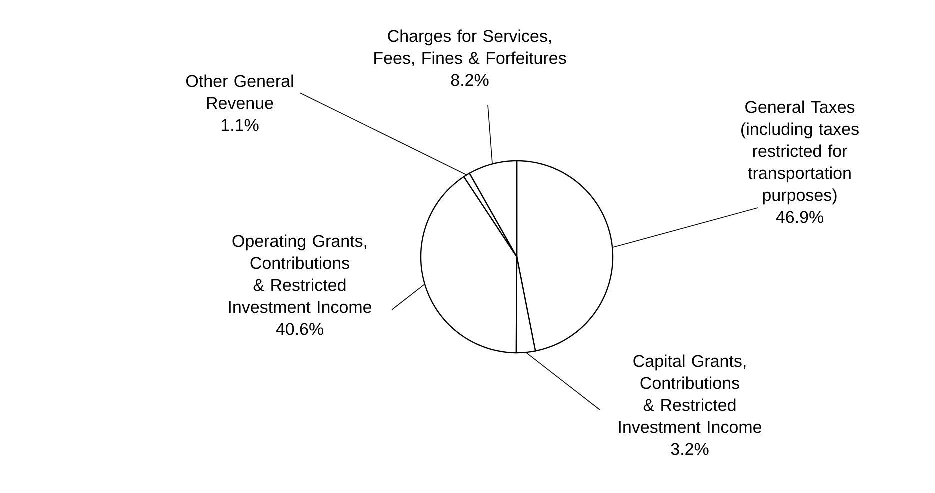 The width and height of the screenshot is (935, 493). Describe the element at coordinates (800, 152) in the screenshot. I see `slice-label: General Taxes (including taxes restricted for transportation purposes)` at that location.